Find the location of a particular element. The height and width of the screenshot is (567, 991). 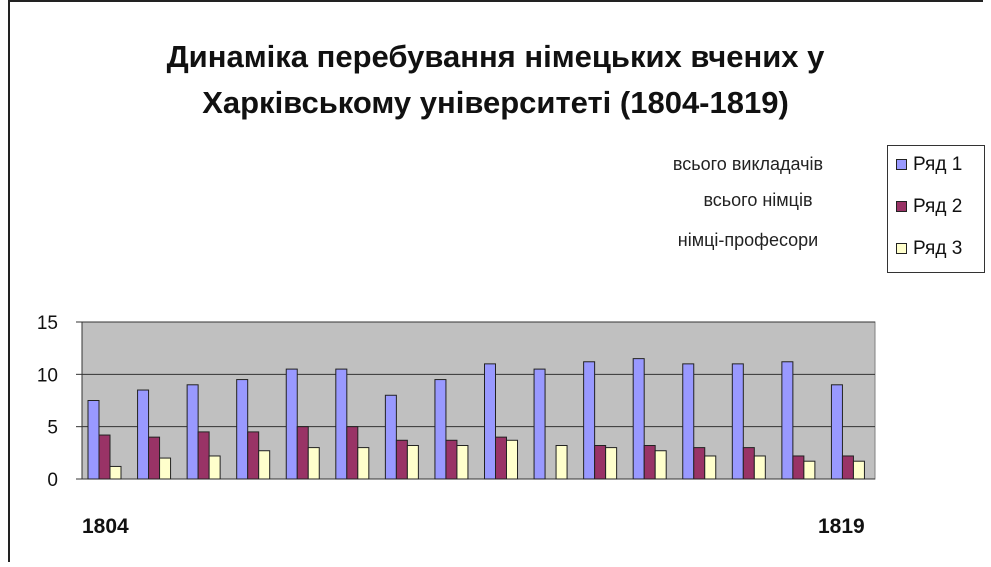

y-tick-label: 5 is located at coordinates (52, 428).